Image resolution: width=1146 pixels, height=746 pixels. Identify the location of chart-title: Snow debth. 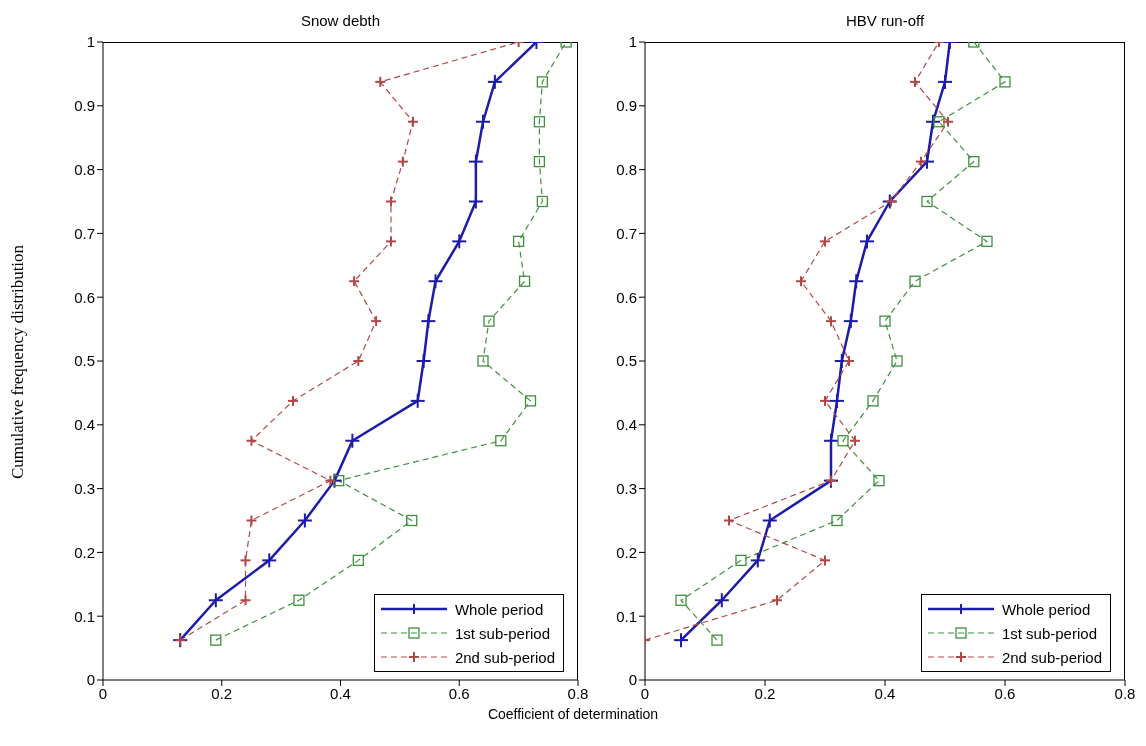
(340, 20).